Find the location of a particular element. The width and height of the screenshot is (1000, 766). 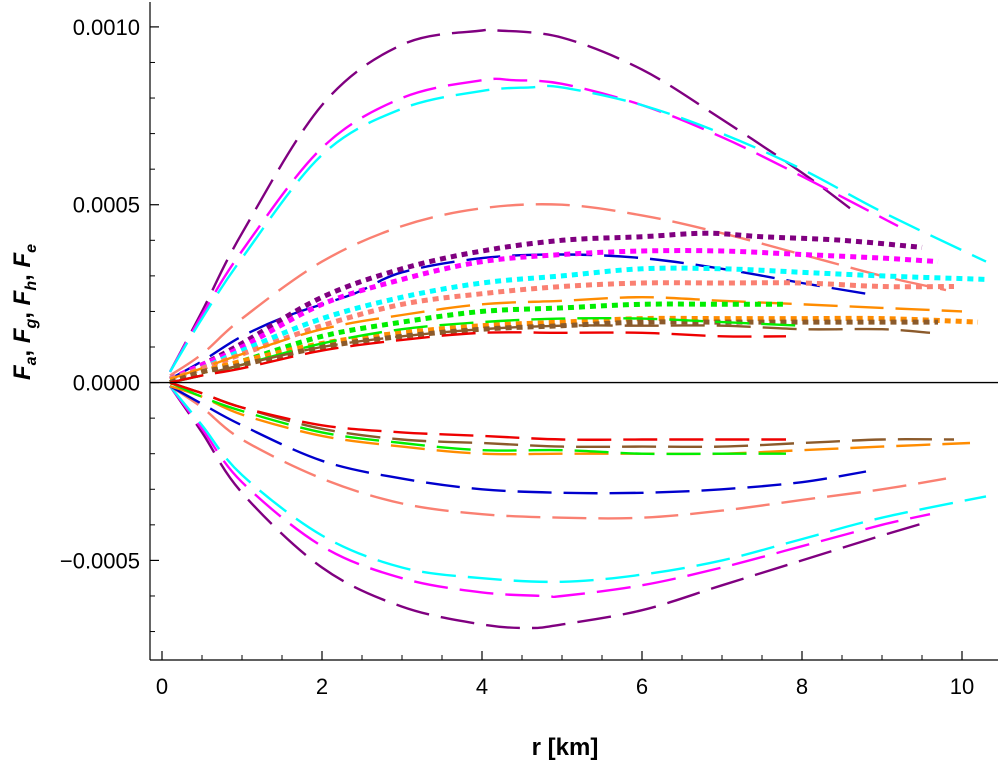

y-tick-label: −0.0005 is located at coordinates (100, 560).